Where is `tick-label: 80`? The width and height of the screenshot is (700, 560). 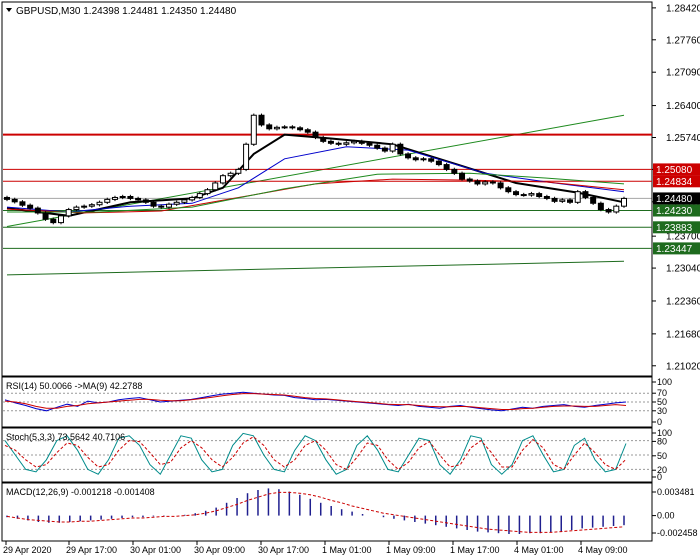
tick-label: 80 is located at coordinates (662, 441).